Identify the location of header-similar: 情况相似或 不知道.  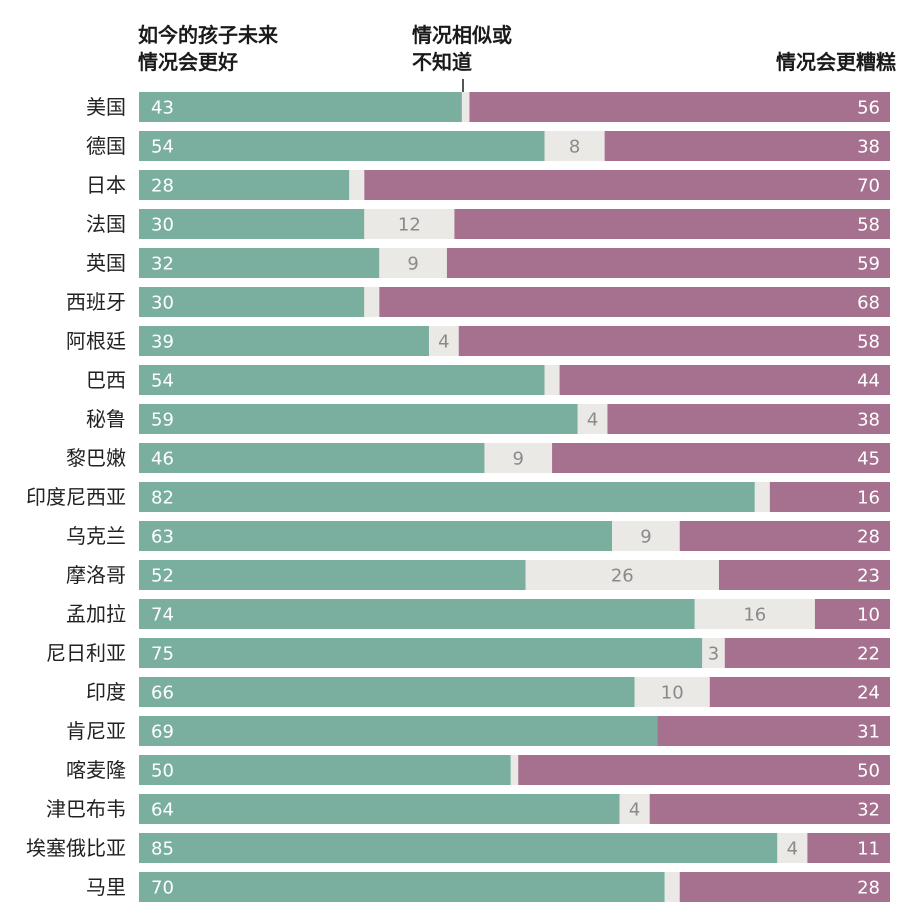
(462, 49).